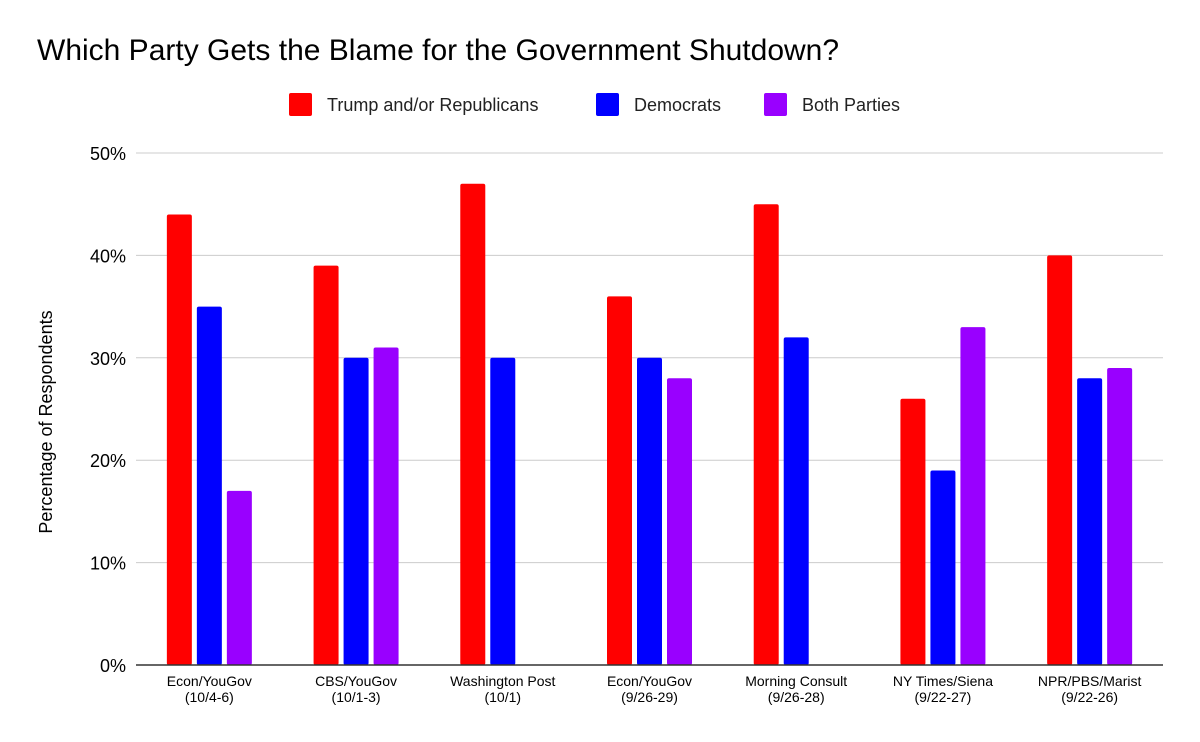 This screenshot has width=1200, height=742. What do you see at coordinates (1089, 697) in the screenshot?
I see `x-tick-label: (9/22-26)` at bounding box center [1089, 697].